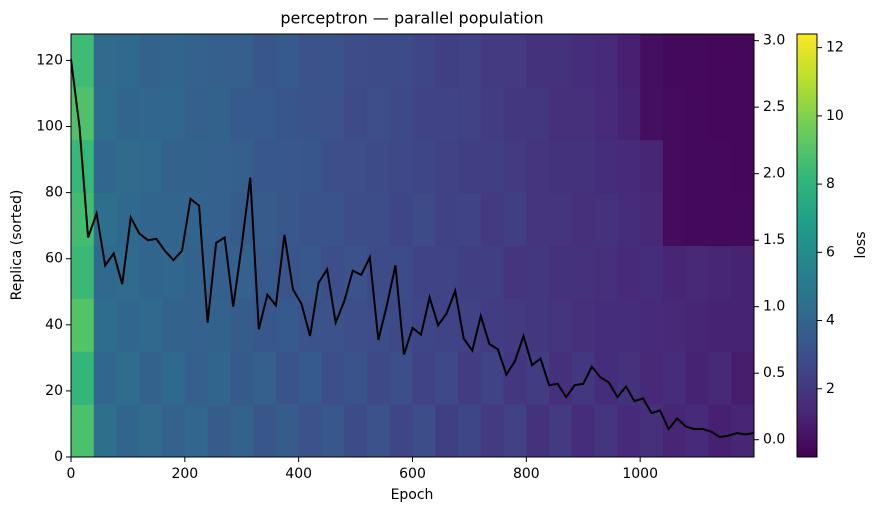 The image size is (879, 515). What do you see at coordinates (526, 474) in the screenshot?
I see `x-tick-label: 800` at bounding box center [526, 474].